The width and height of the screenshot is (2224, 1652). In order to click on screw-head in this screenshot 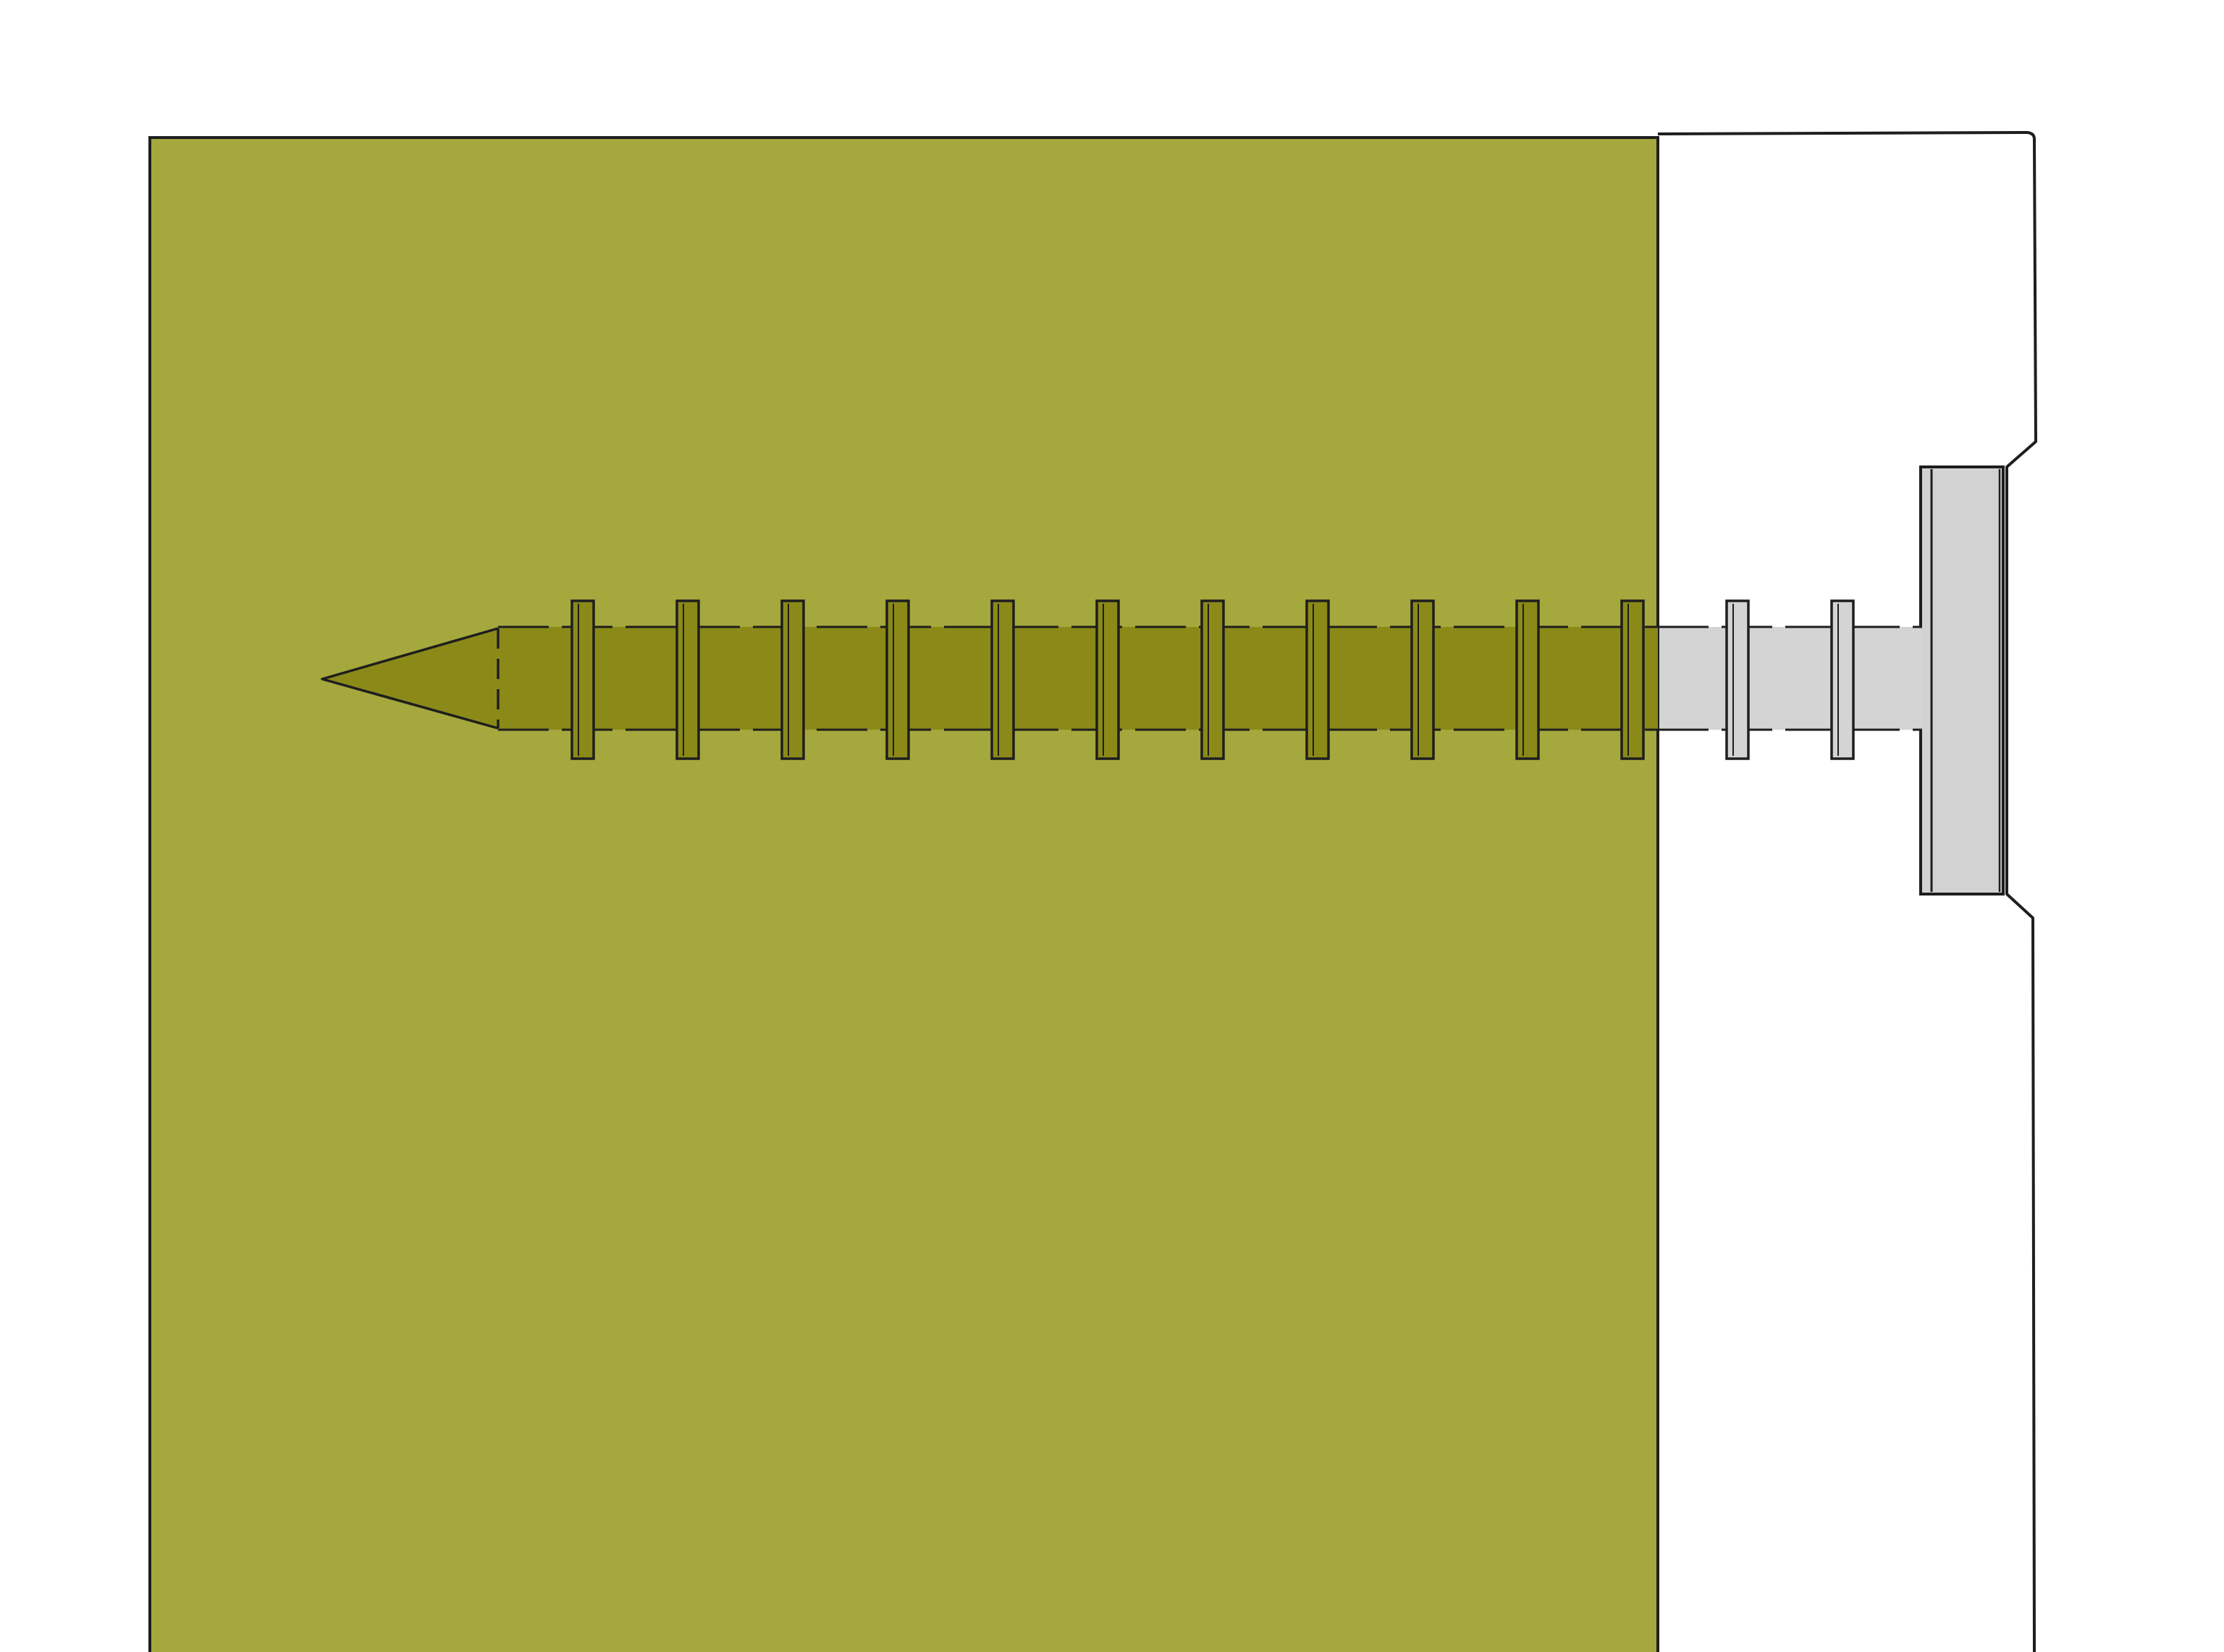, I will do `click(1962, 680)`.